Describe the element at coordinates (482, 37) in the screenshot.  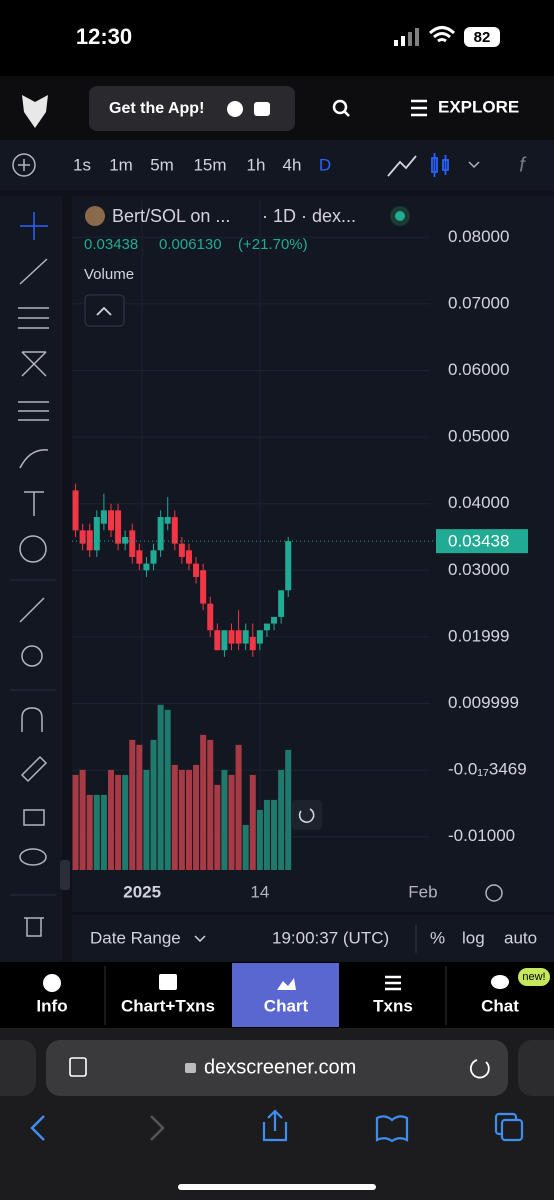
I see `battery` at that location.